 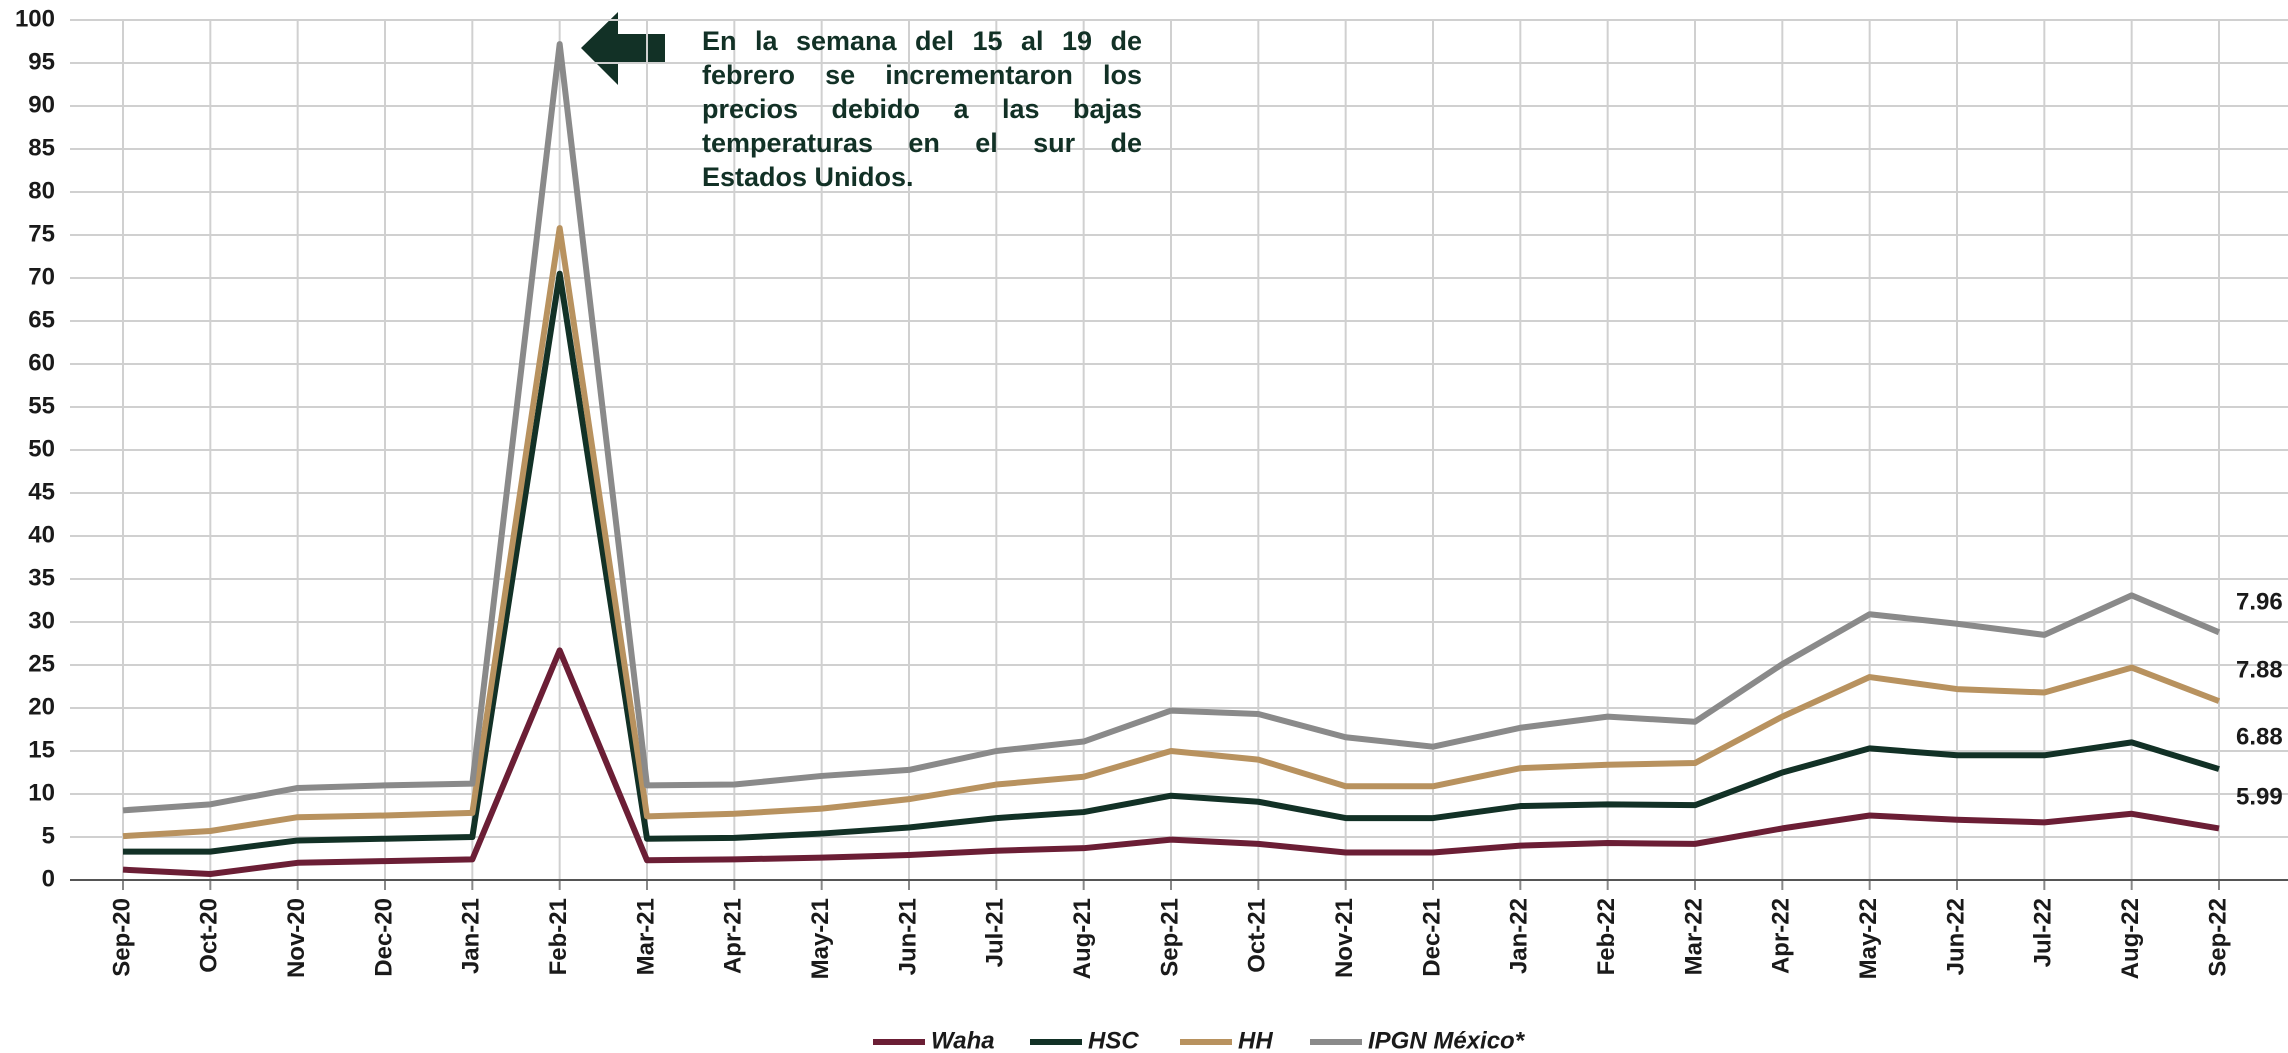 What do you see at coordinates (1255, 1040) in the screenshot?
I see `legend-label: HH` at bounding box center [1255, 1040].